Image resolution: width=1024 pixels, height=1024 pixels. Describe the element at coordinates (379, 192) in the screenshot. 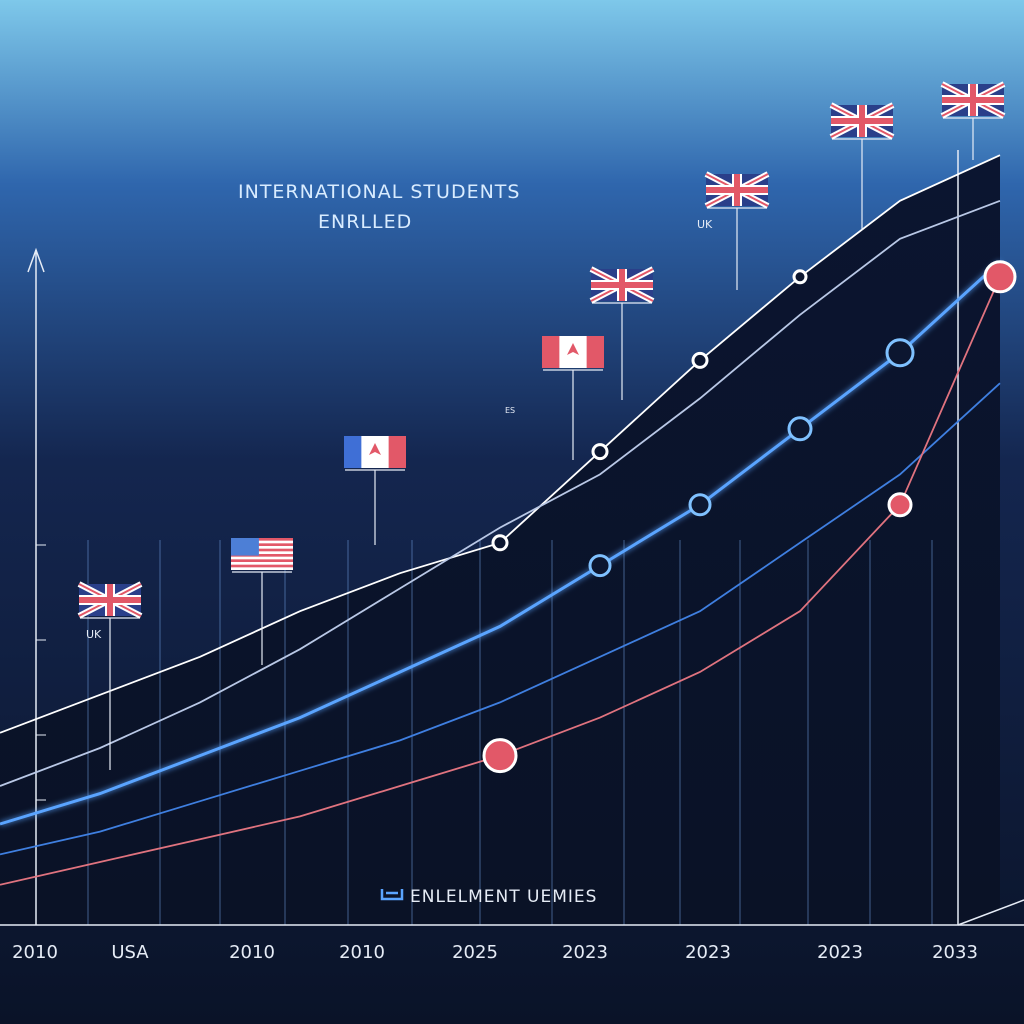

I see `chart-title-line1: INTERNATIONAL STUDENTS` at that location.